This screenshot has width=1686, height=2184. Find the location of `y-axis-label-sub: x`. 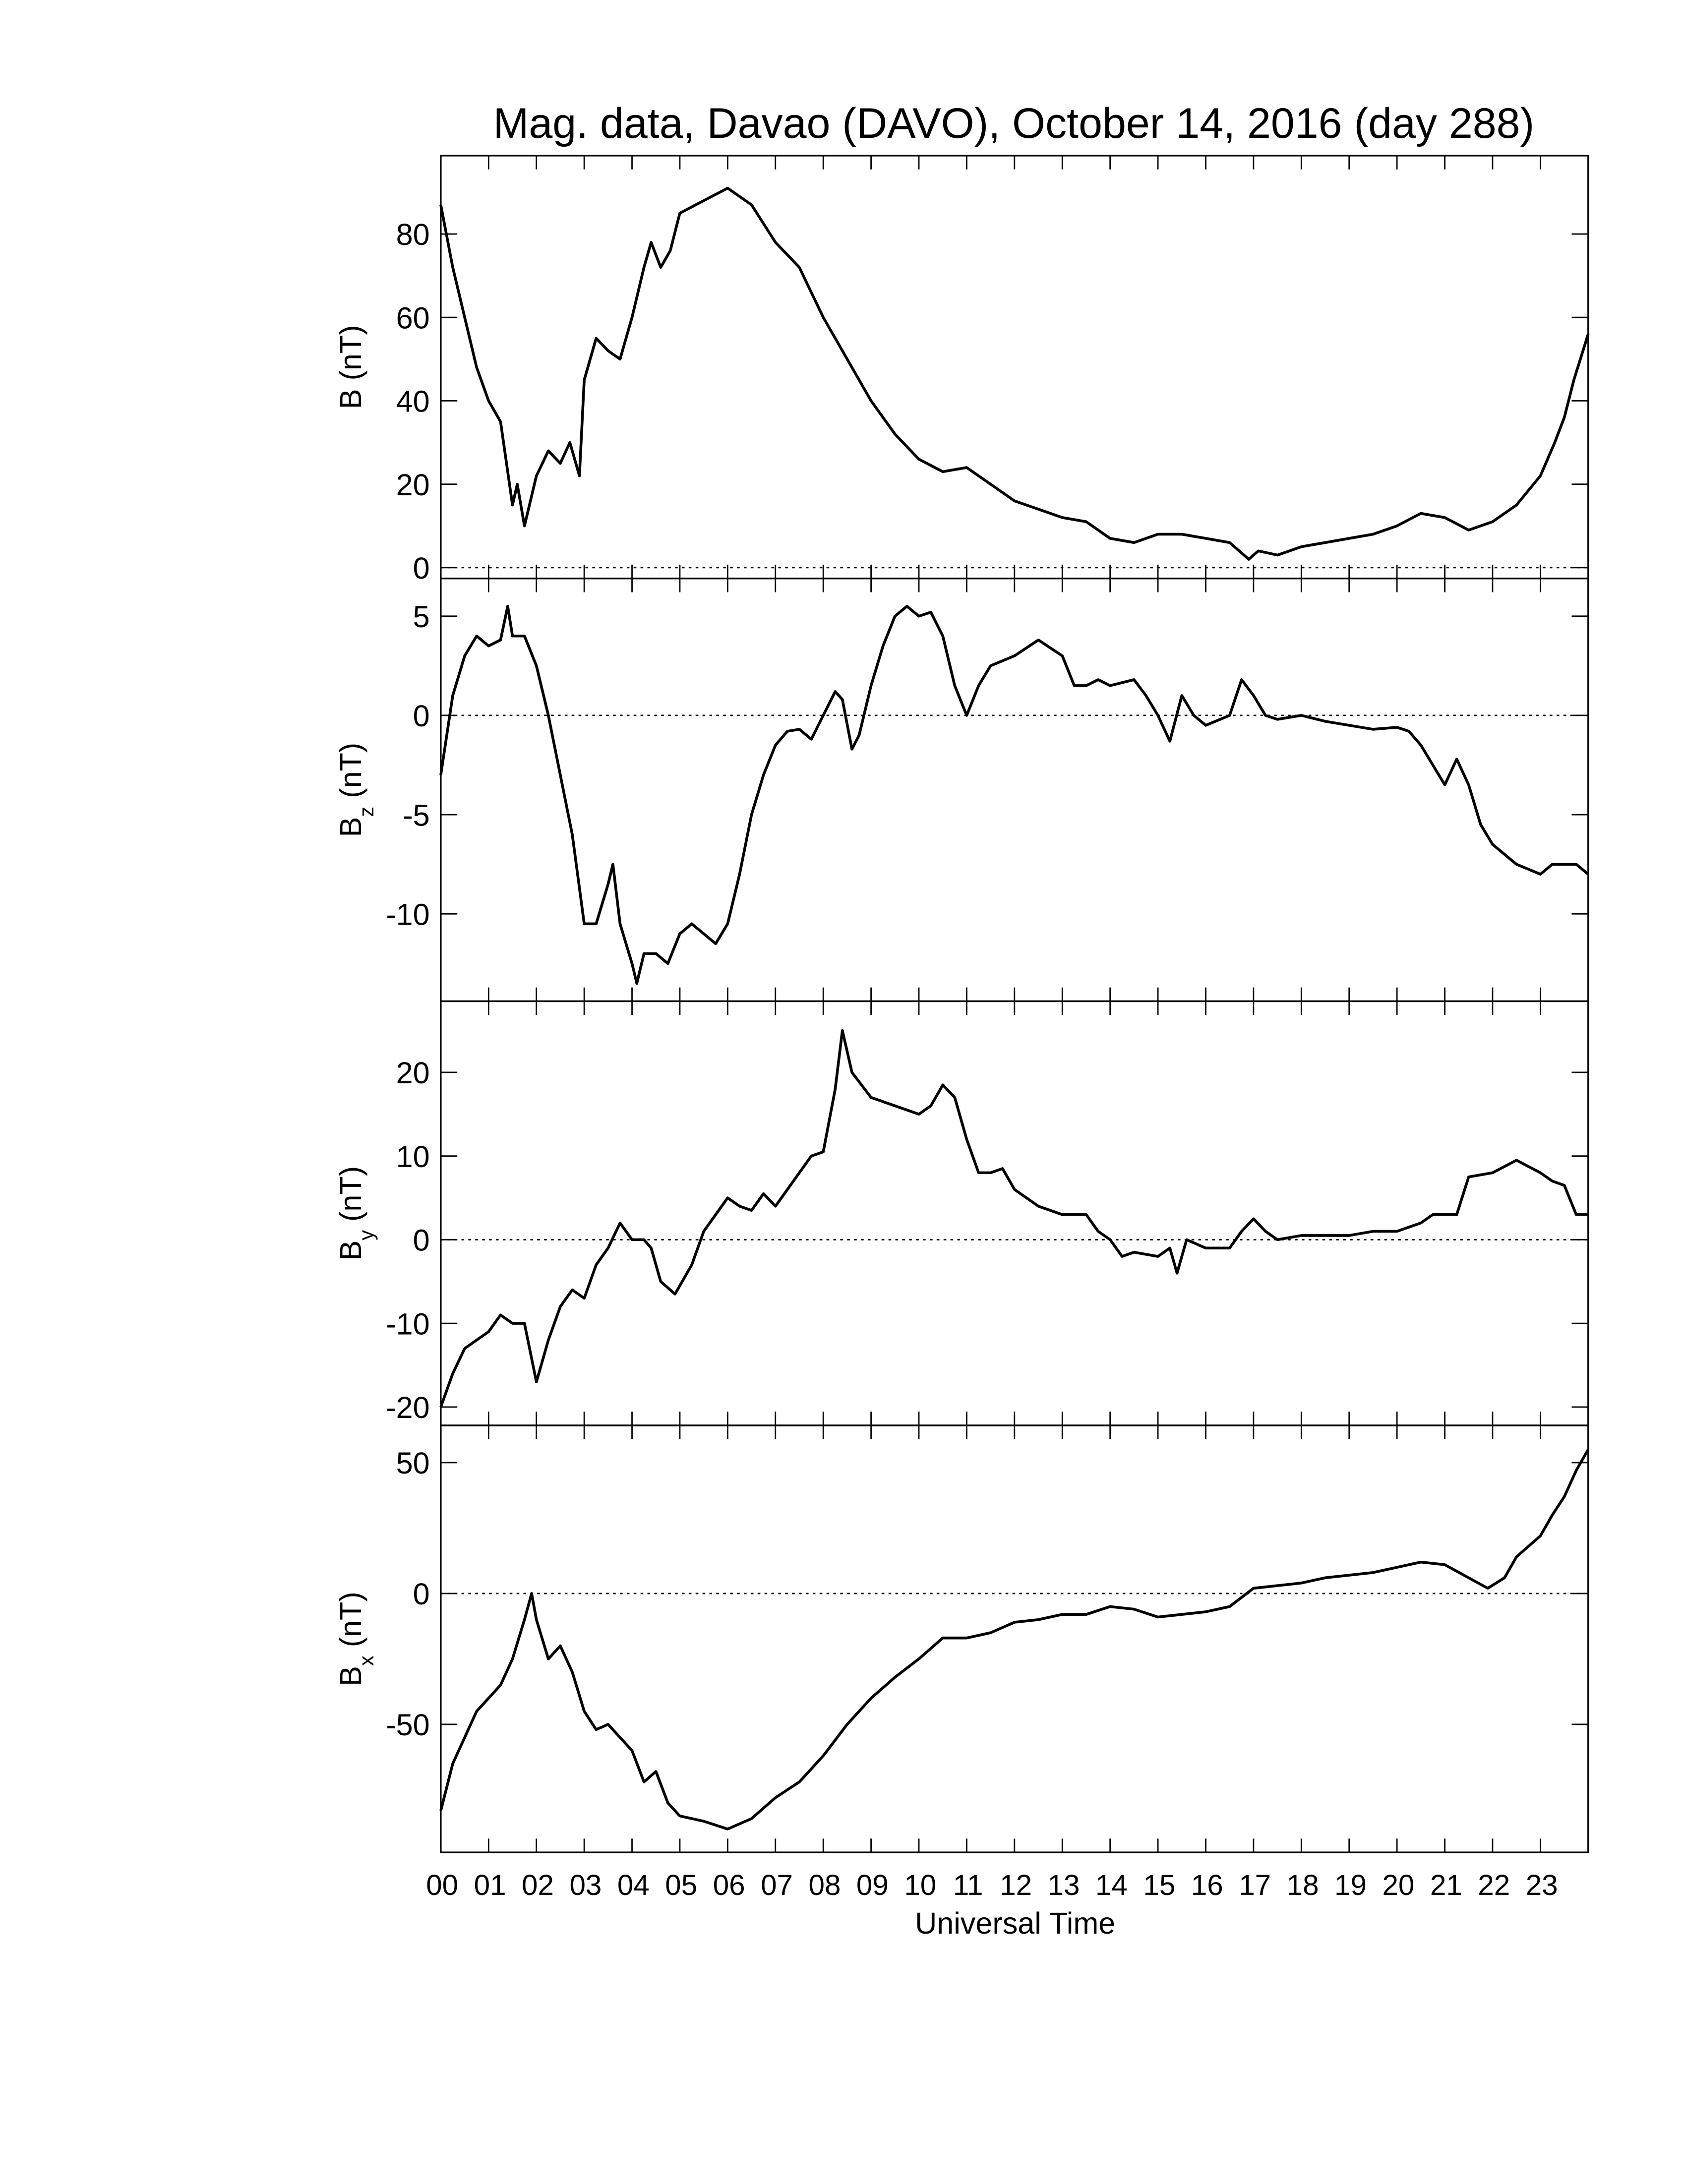

y-axis-label-sub: x is located at coordinates (367, 1660).